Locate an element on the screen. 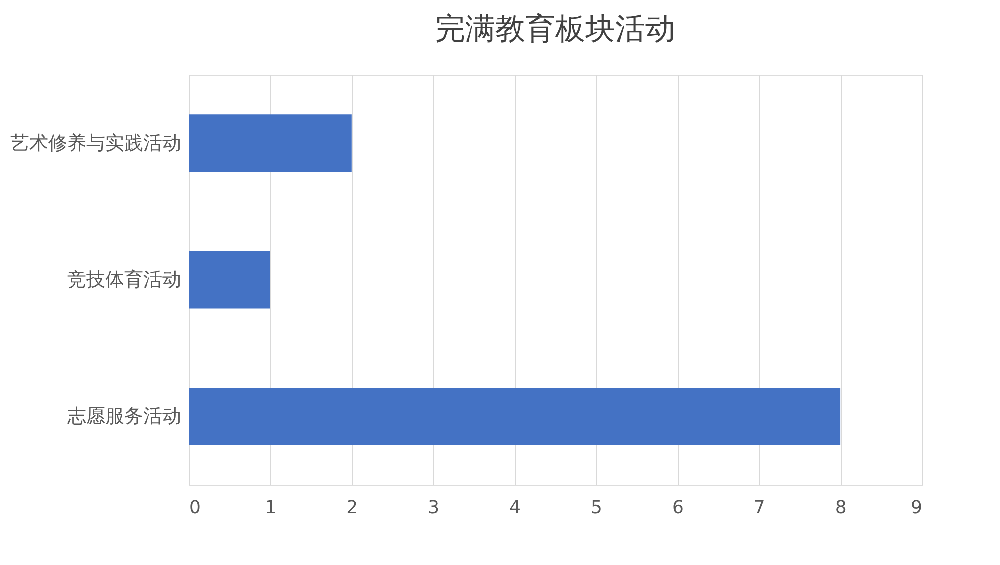 Image resolution: width=1000 pixels, height=565 pixels. y-tick-label: 竞技体育活动 is located at coordinates (125, 280).